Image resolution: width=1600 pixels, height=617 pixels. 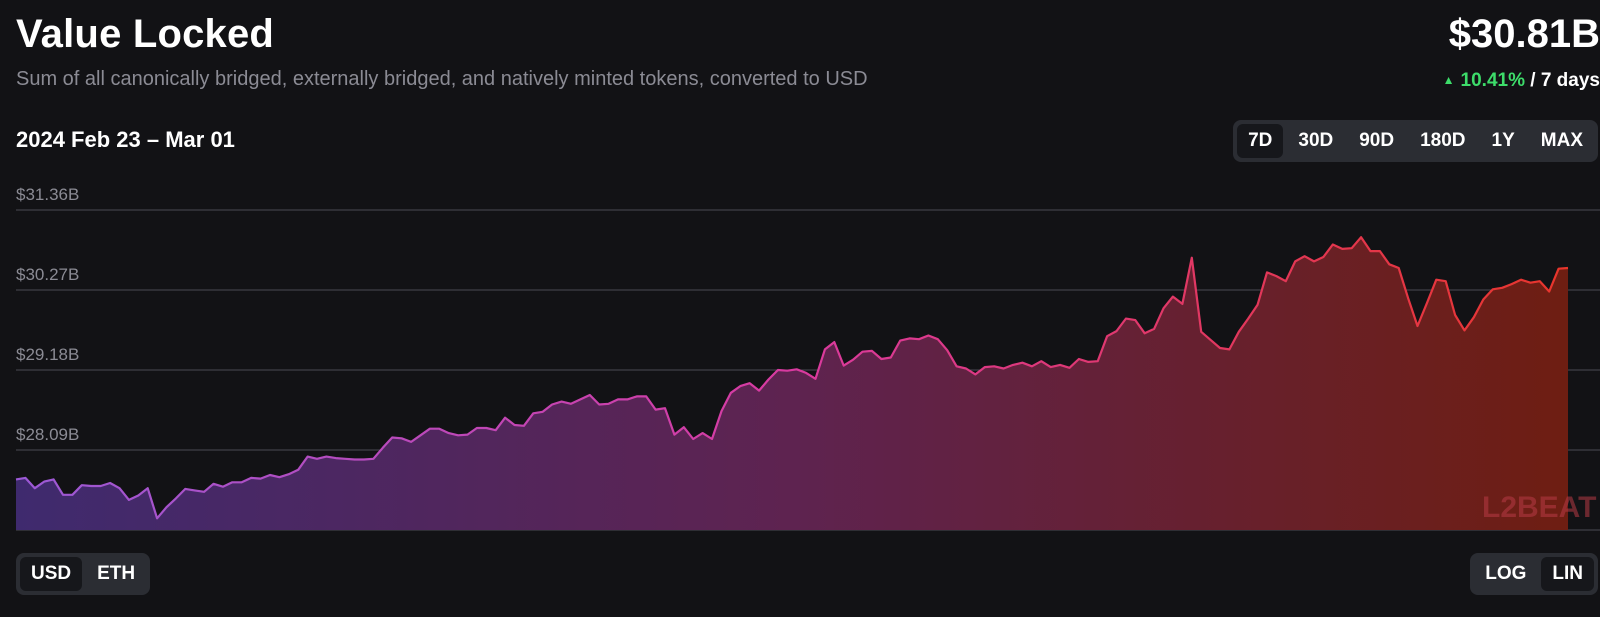 I want to click on period-7d-button: 7D, so click(x=1260, y=141).